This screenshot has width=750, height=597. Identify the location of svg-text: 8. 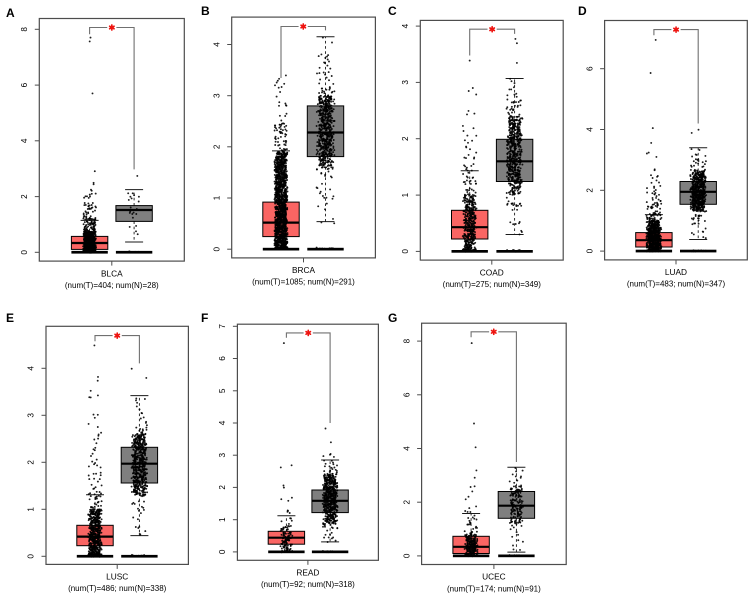
(24, 29).